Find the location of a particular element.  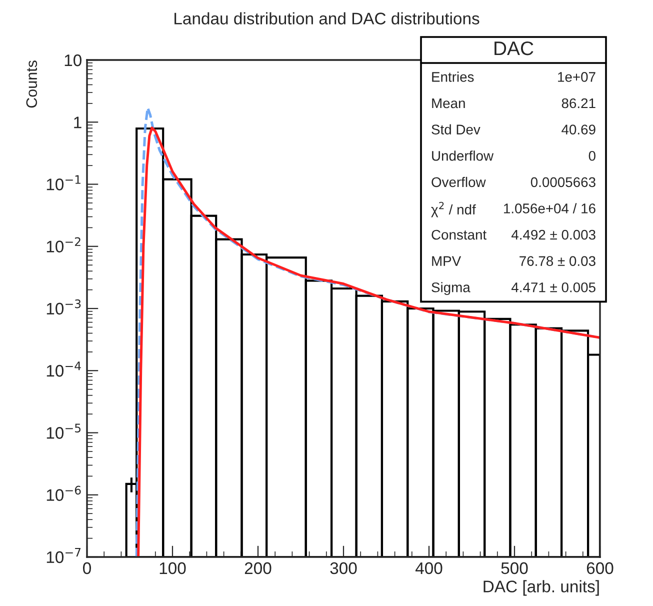

annotation: 4.471 ± 0.005 is located at coordinates (553, 287).